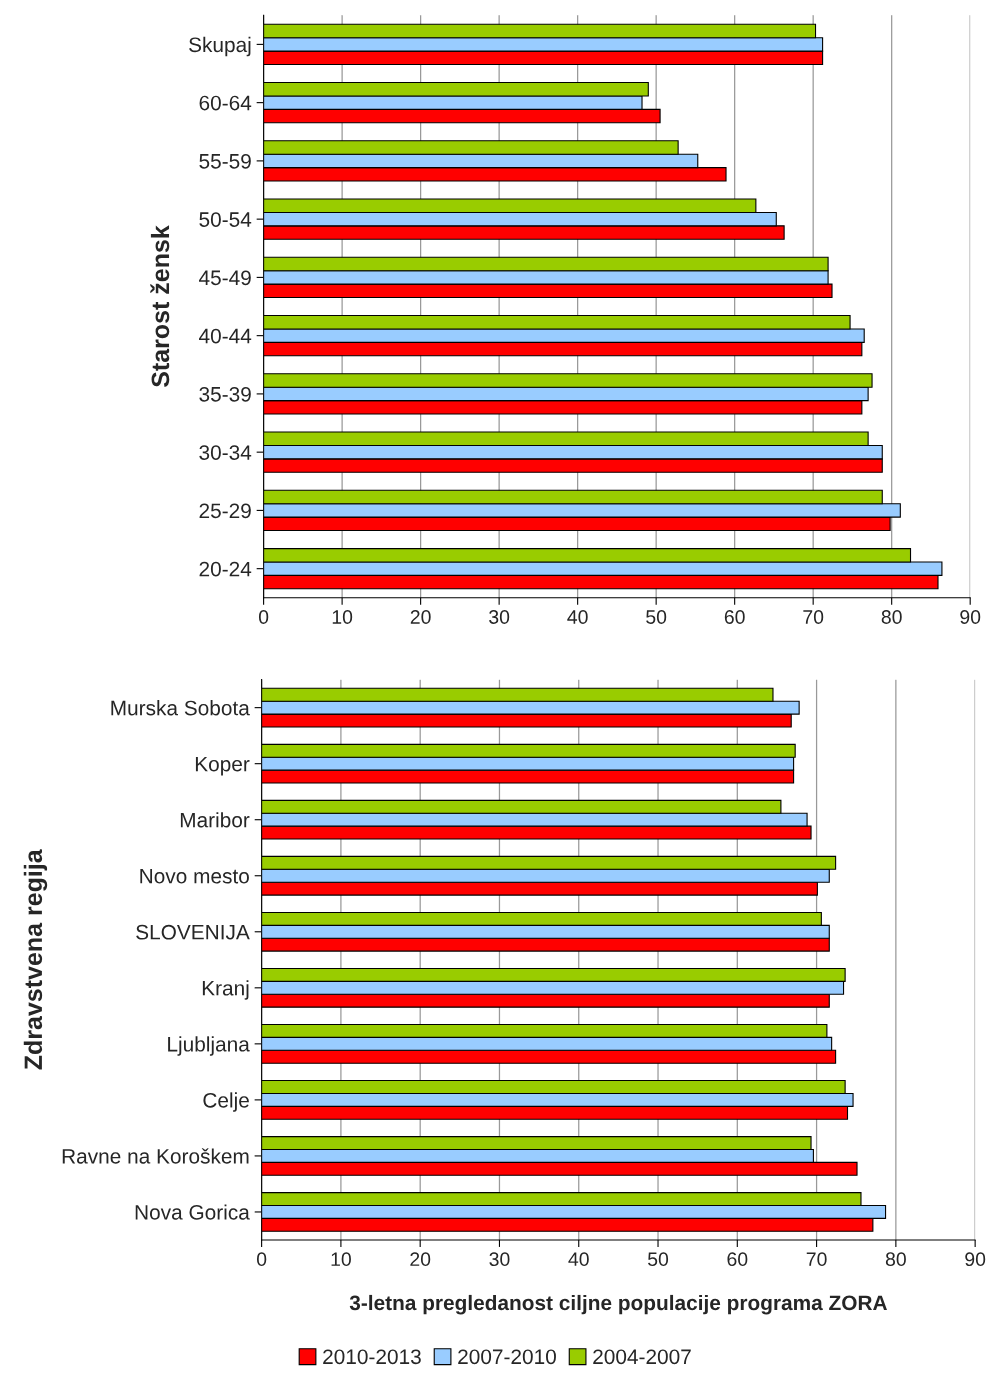 The image size is (991, 1387). What do you see at coordinates (220, 46) in the screenshot?
I see `y-tick-label: Skupaj` at bounding box center [220, 46].